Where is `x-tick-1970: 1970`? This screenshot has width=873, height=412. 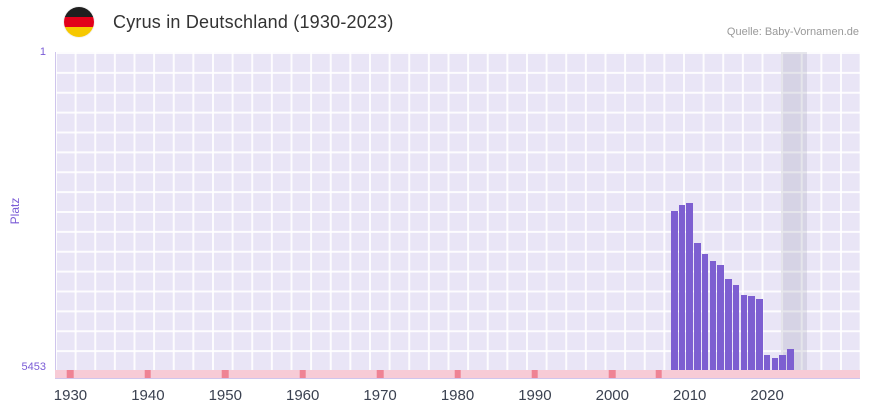 x-tick-1970: 1970 is located at coordinates (380, 395).